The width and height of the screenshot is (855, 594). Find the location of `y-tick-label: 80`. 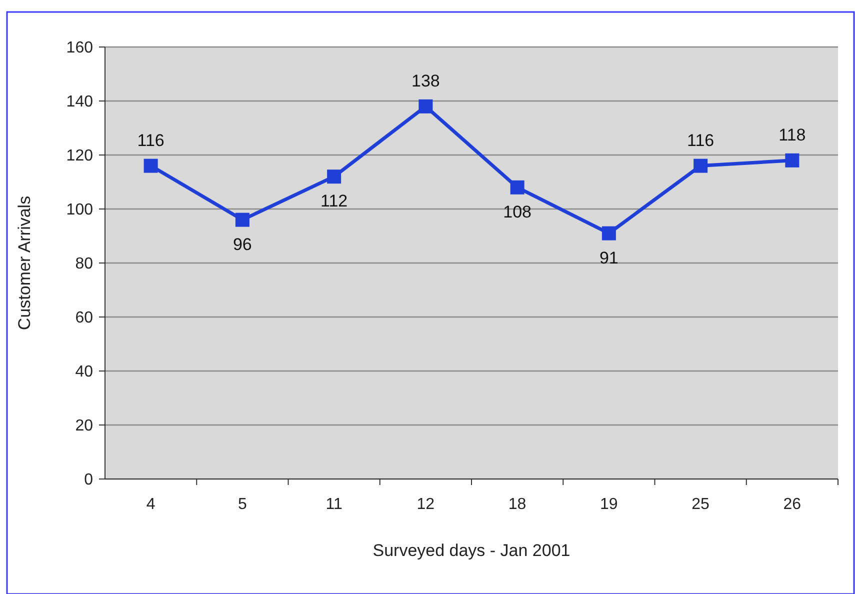

y-tick-label: 80 is located at coordinates (84, 264).